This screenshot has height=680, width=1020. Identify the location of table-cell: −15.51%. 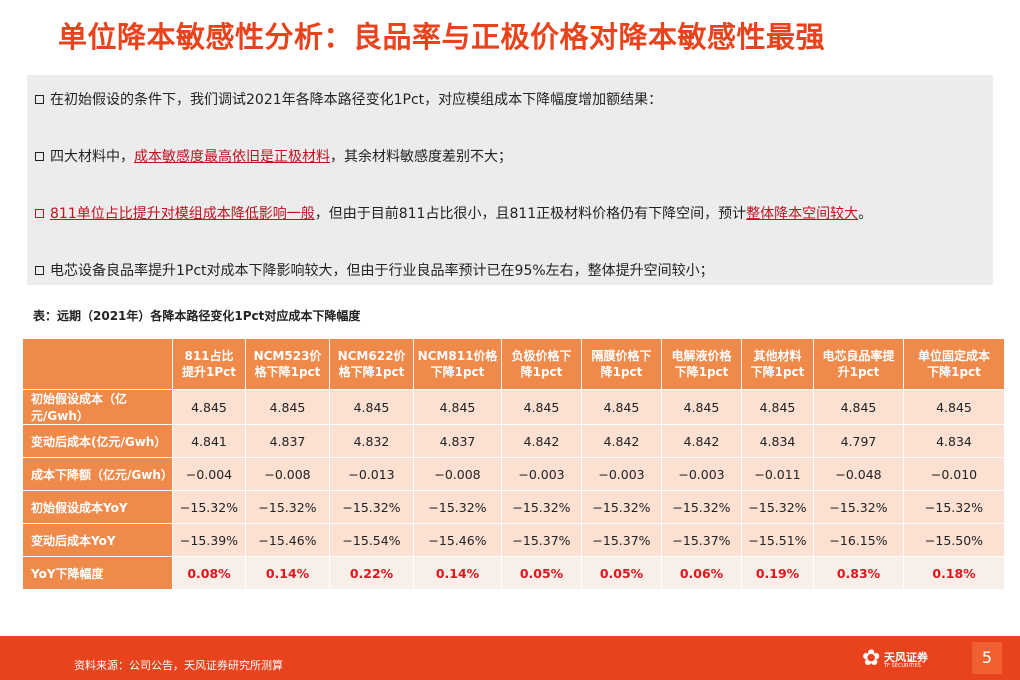
(777, 540).